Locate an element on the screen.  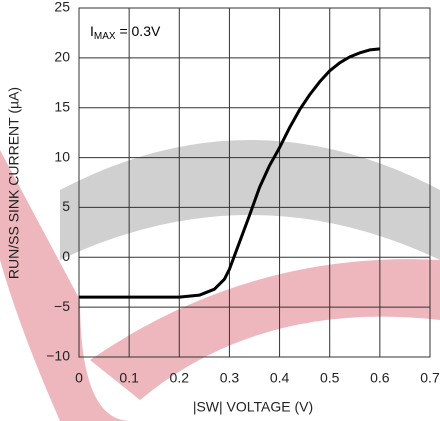
x-tick-label: 0.3 is located at coordinates (230, 378).